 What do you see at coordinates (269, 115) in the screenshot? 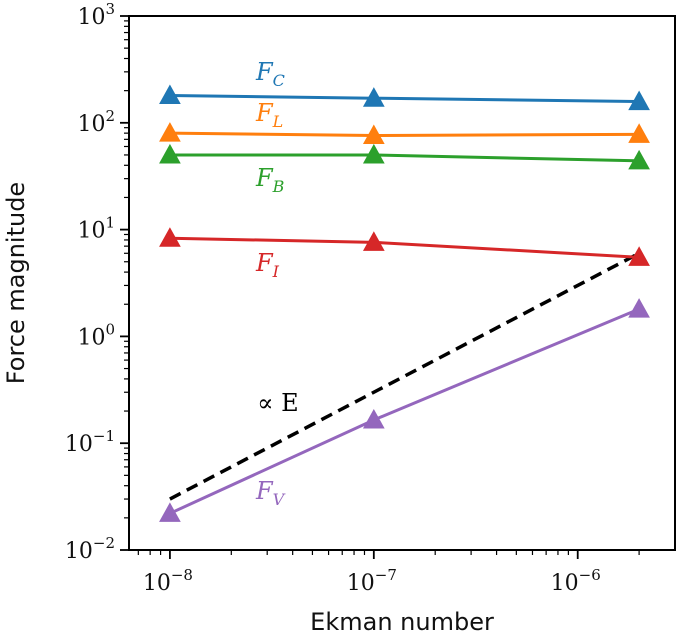
I see `series-label-L: FL` at bounding box center [269, 115].